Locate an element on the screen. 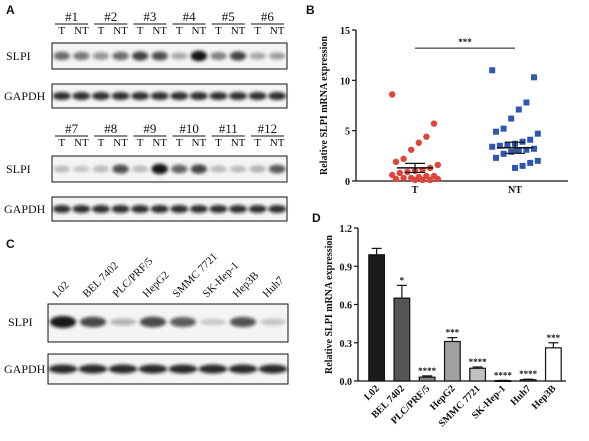 This screenshot has height=441, width=589. panel-c-label: C is located at coordinates (10, 244).